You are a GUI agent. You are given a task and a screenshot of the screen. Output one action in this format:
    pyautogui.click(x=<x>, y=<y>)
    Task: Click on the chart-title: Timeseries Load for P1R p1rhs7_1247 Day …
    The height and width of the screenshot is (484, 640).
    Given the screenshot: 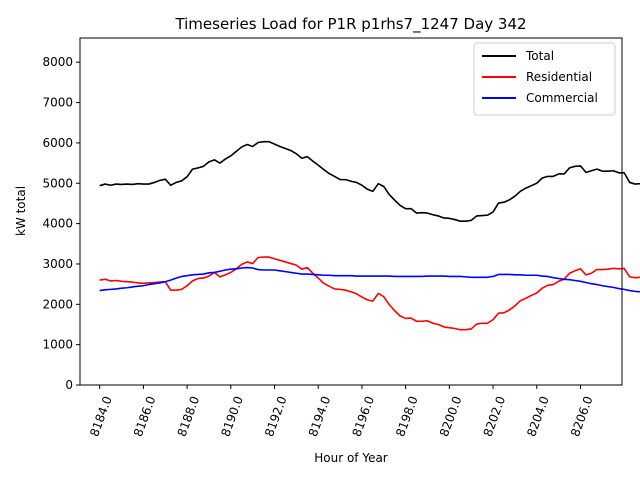 What is the action you would take?
    pyautogui.click(x=350, y=24)
    